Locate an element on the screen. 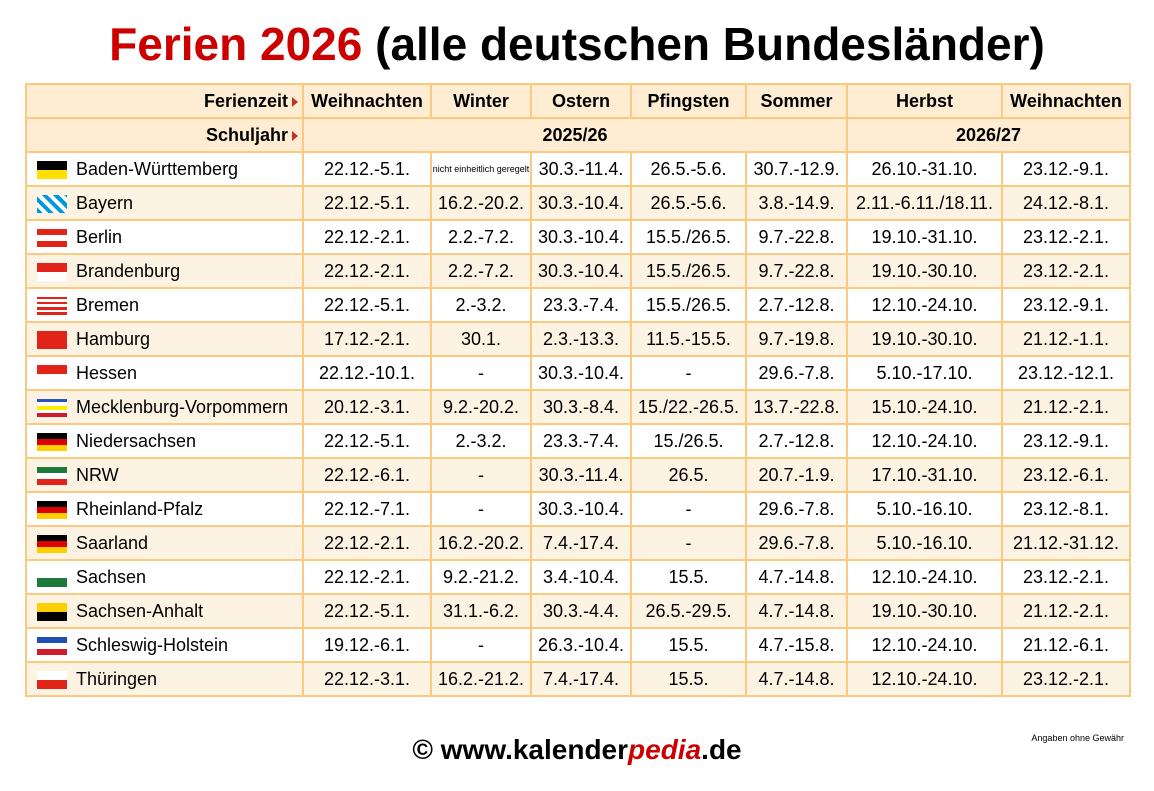 The height and width of the screenshot is (791, 1154). holiday-cell: 9.7.-22.8. is located at coordinates (796, 271).